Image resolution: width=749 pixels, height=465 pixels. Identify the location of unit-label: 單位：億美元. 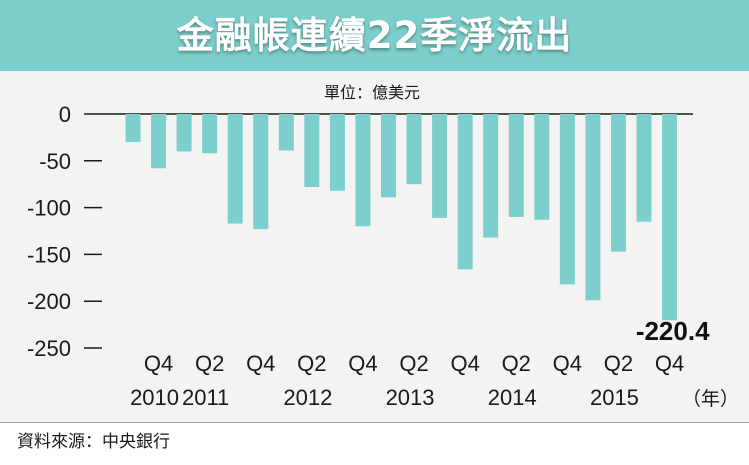
(372, 92).